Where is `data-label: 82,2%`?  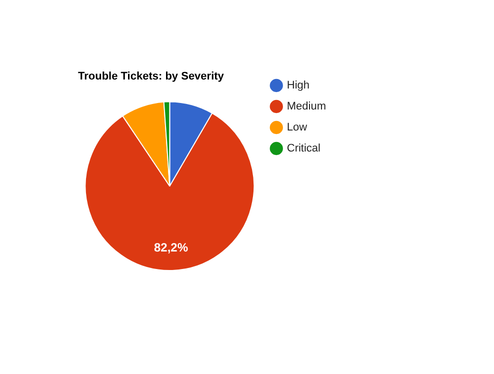
data-label: 82,2% is located at coordinates (171, 247).